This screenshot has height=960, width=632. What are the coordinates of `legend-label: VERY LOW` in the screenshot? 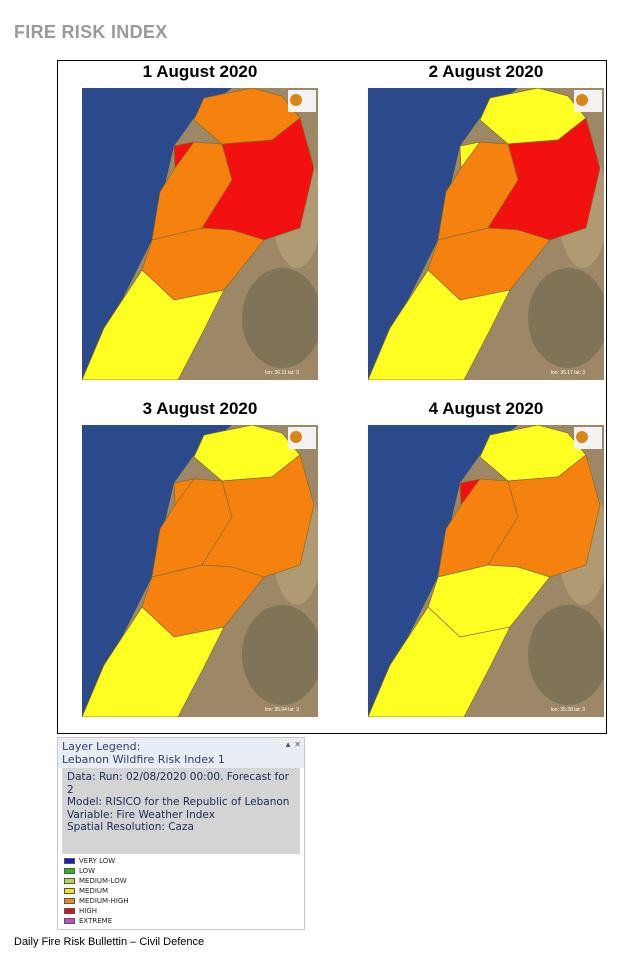 It's located at (97, 861).